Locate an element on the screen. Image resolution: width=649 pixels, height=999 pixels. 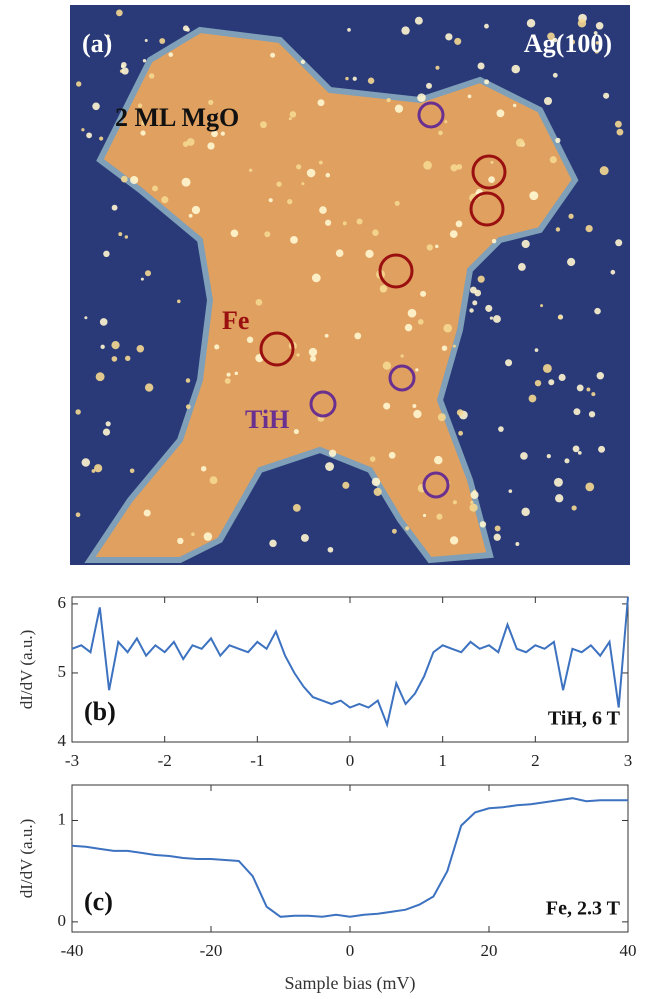
x-tick-label: 20 is located at coordinates (489, 950).